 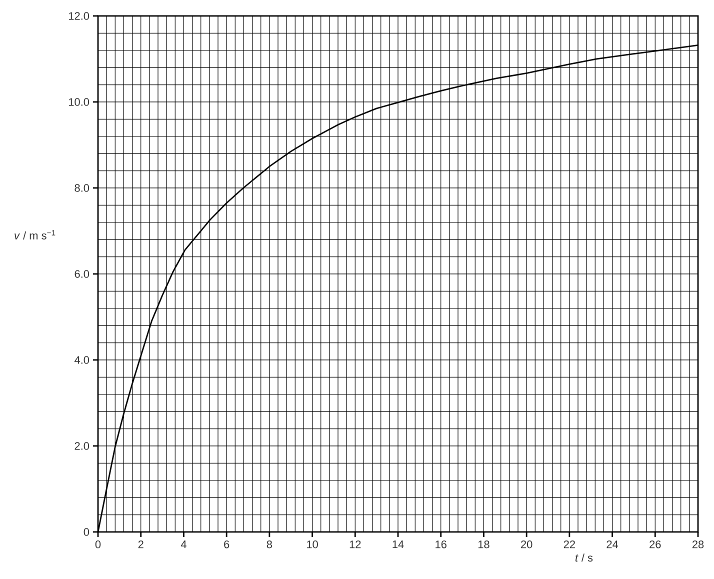 I want to click on x-tick-label: 2, so click(x=141, y=544).